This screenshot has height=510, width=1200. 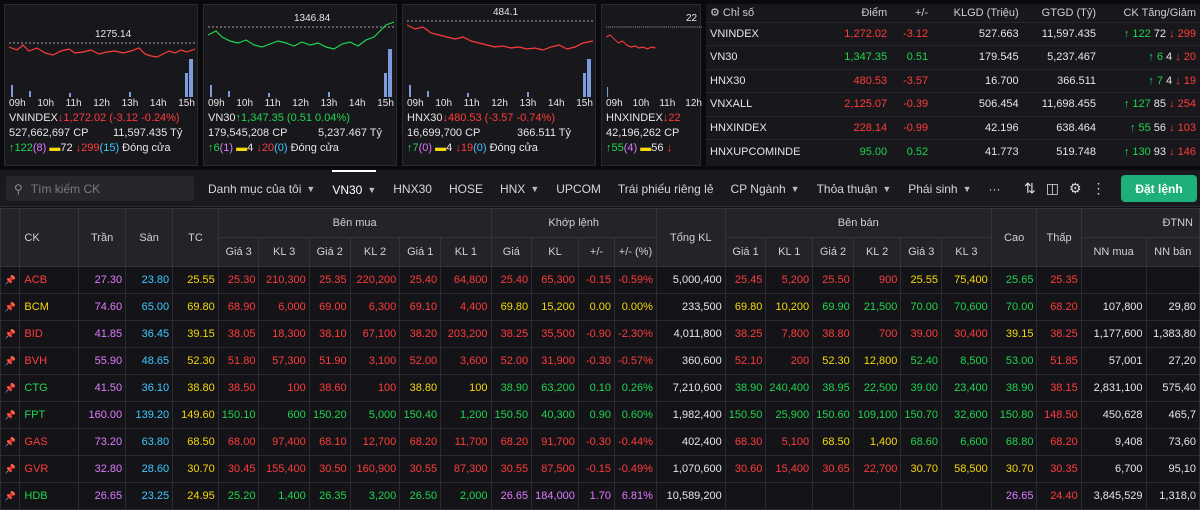 I want to click on tab-cp-ng-nh: CP Ngành ▼, so click(x=765, y=188).